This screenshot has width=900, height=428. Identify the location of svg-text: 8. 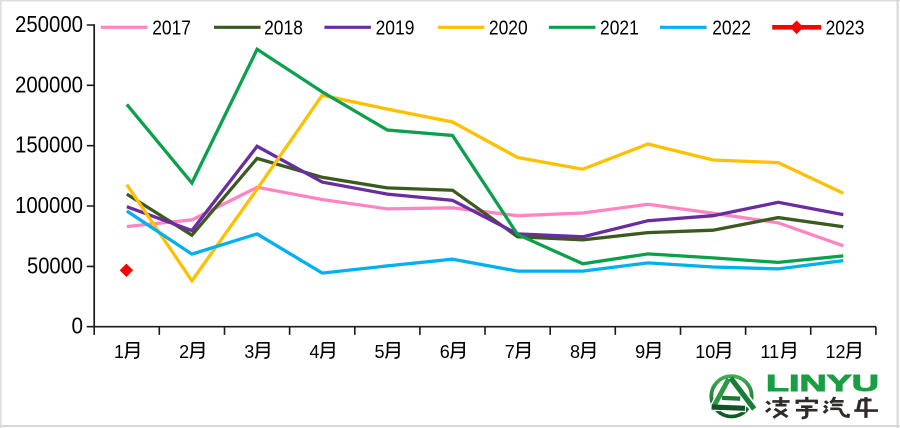
(575, 352).